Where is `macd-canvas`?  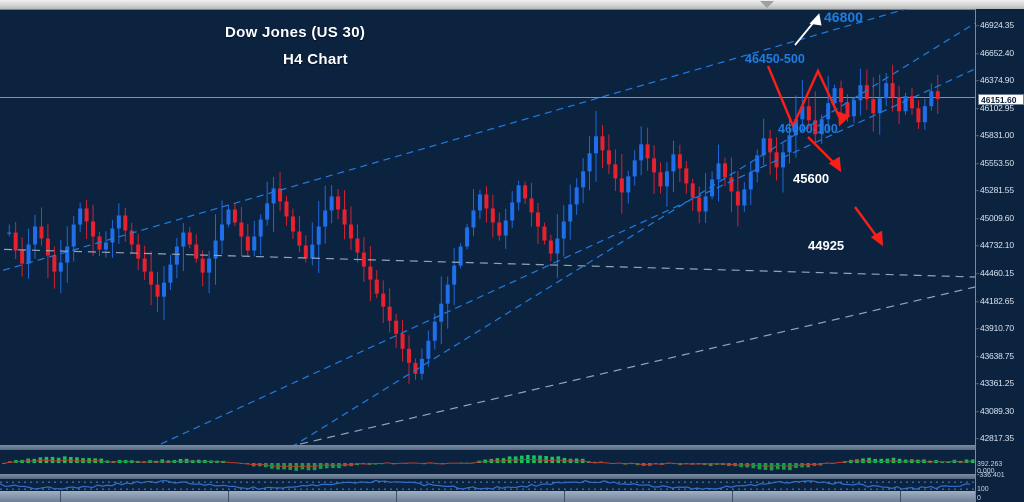 macd-canvas is located at coordinates (488, 462).